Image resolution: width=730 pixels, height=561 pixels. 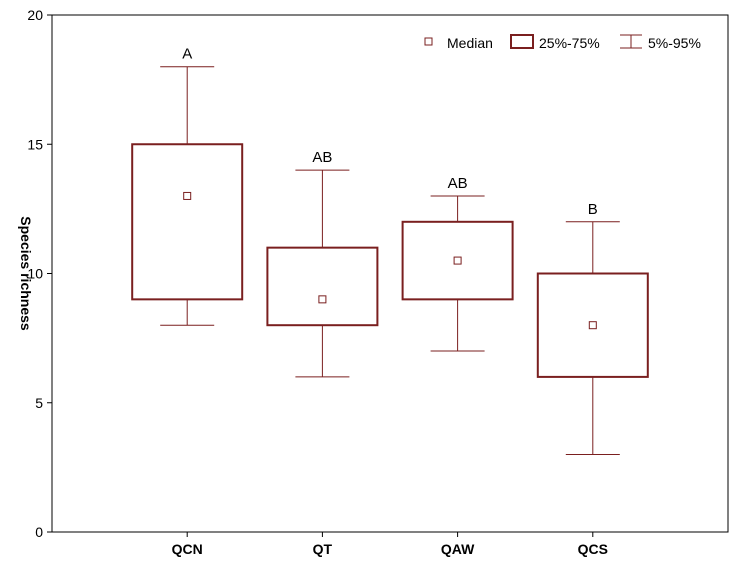 I want to click on legend-box-label: 25%-75%, so click(x=569, y=43).